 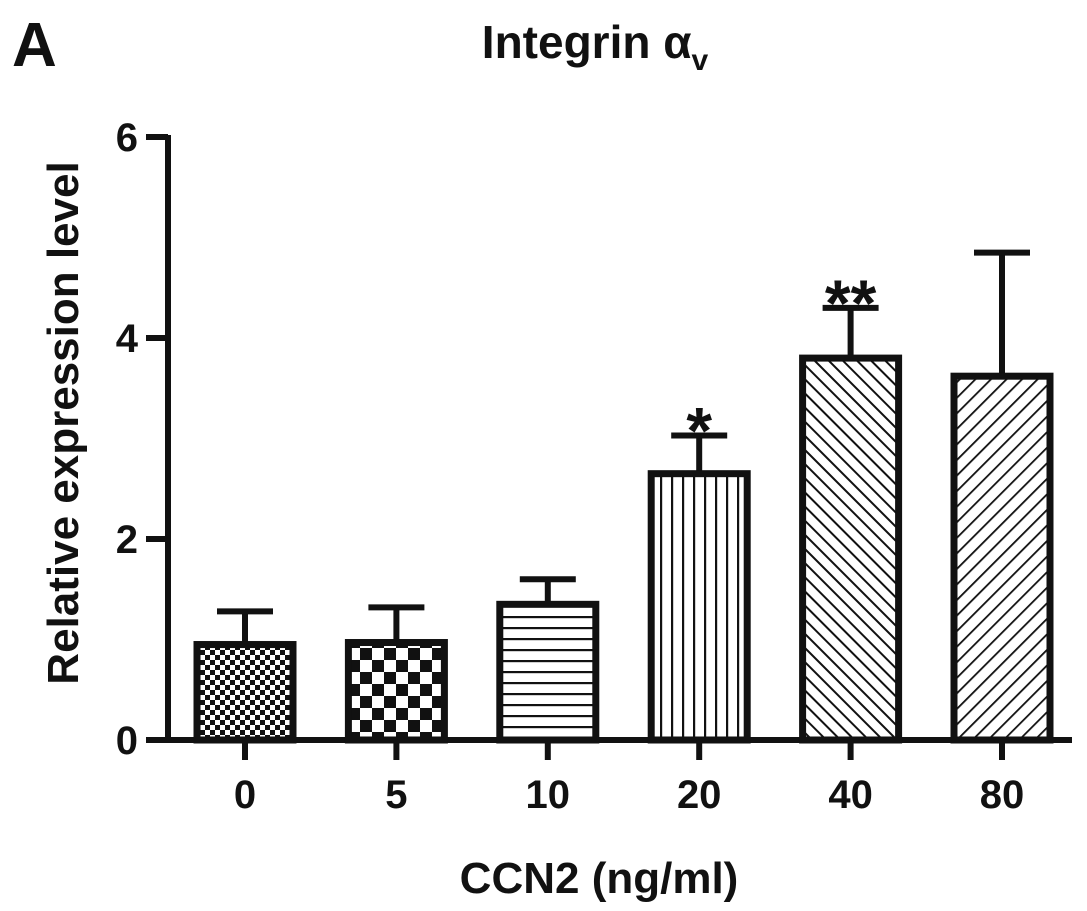 I want to click on y-tick-label: 2, so click(x=127, y=540).